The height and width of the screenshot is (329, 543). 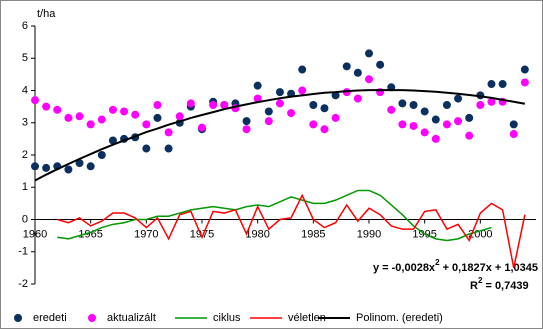 What do you see at coordinates (257, 234) in the screenshot?
I see `x-tick-label: 1980` at bounding box center [257, 234].